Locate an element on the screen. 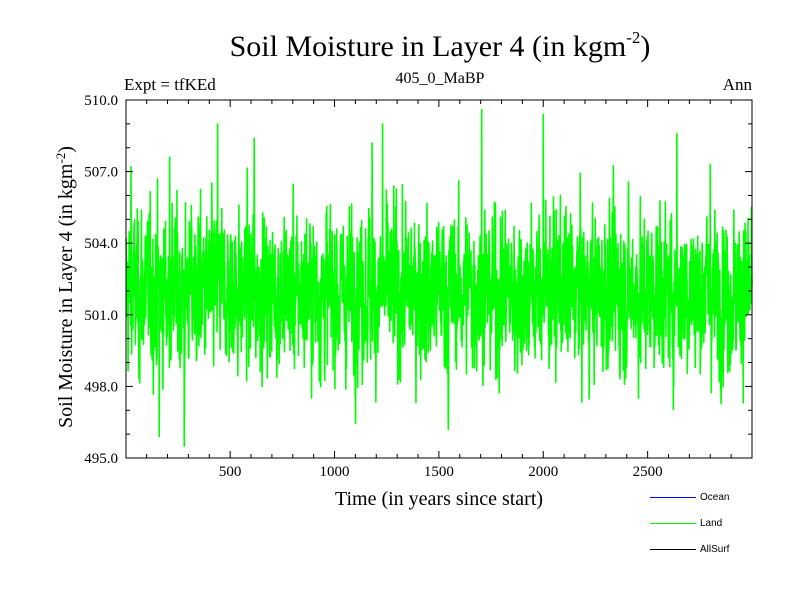 This screenshot has height=600, width=800. legend-swatch-ocean is located at coordinates (673, 497).